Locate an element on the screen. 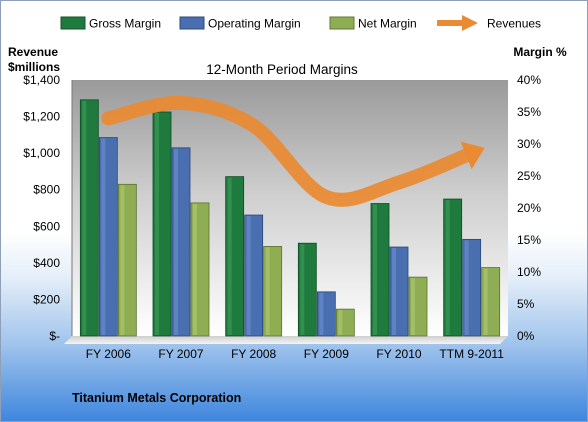 The image size is (588, 422). legend-label-operating-margin: Operating Margin is located at coordinates (254, 24).